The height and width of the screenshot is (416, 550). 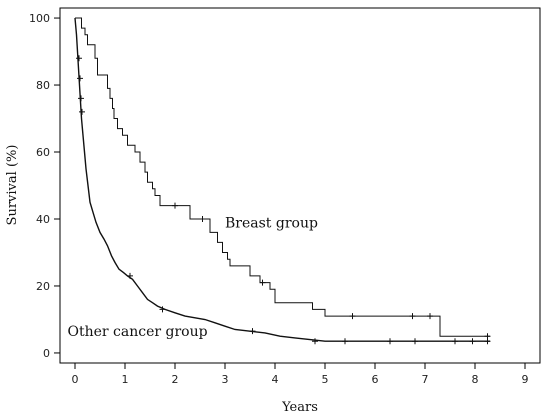 What do you see at coordinates (125, 379) in the screenshot?
I see `x-tick-label: 1` at bounding box center [125, 379].